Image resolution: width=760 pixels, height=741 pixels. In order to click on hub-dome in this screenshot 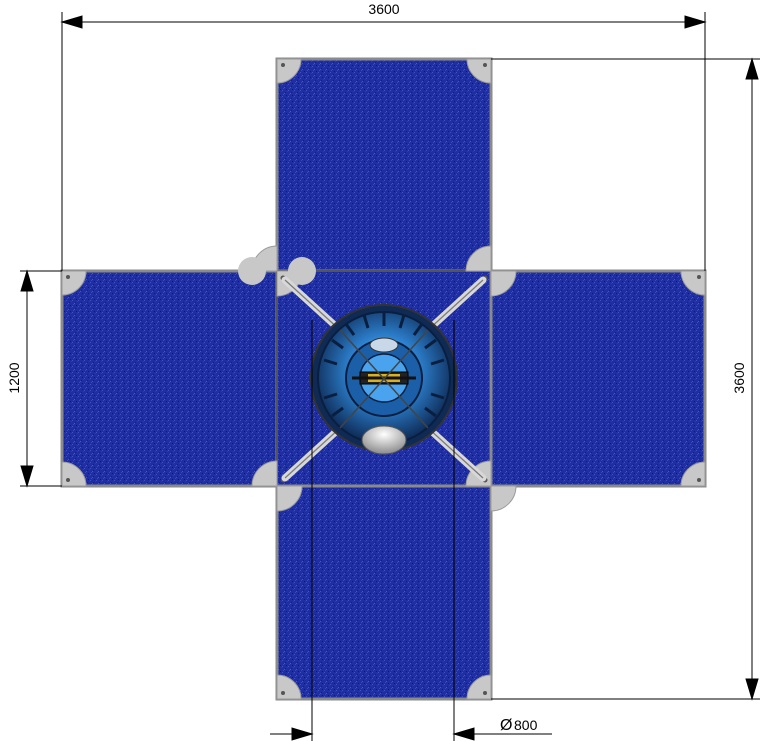, I will do `click(384, 440)`.